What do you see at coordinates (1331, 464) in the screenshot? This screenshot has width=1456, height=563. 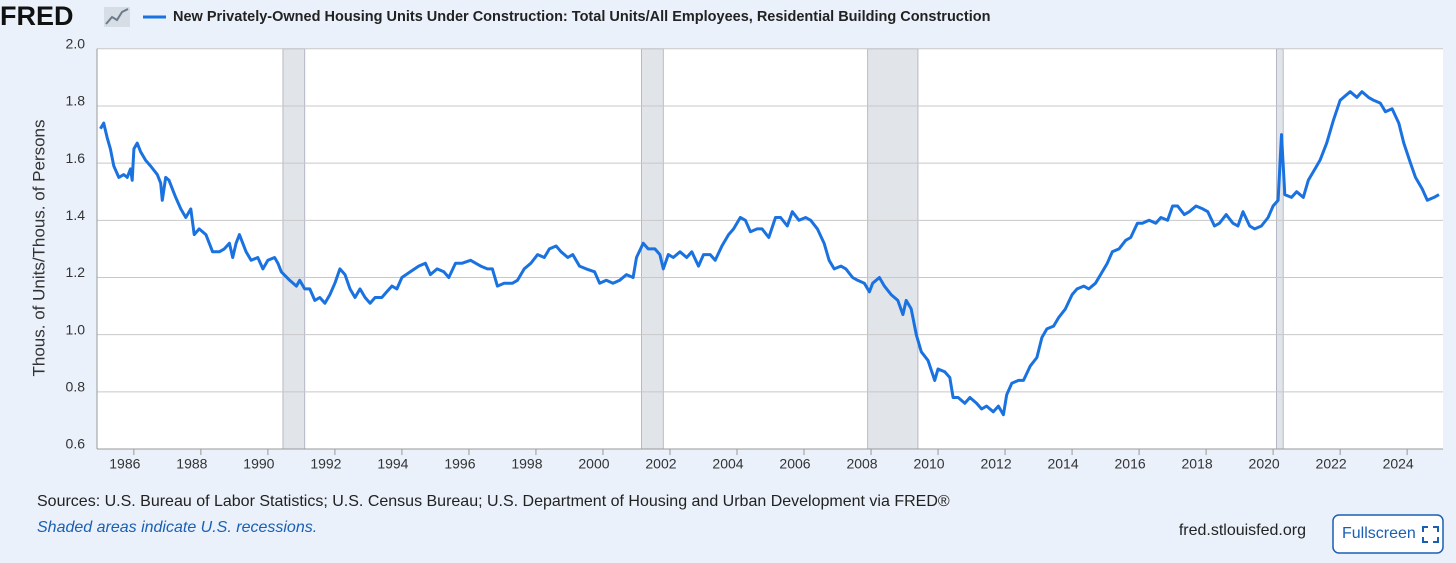 I see `x-tick-label: 2022` at bounding box center [1331, 464].